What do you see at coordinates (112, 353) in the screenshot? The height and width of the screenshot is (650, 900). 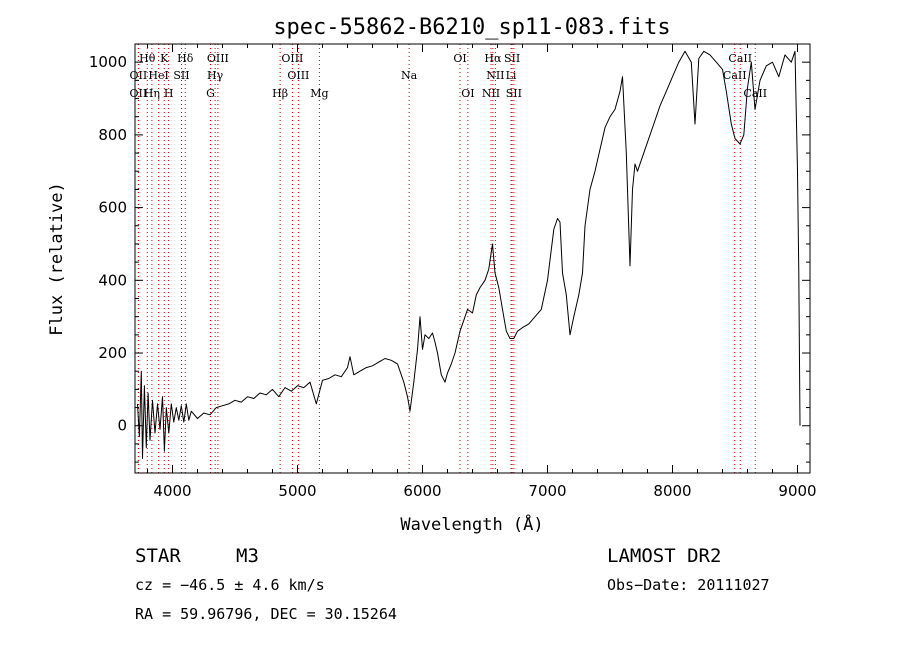 I see `y-tick-label: 200` at bounding box center [112, 353].